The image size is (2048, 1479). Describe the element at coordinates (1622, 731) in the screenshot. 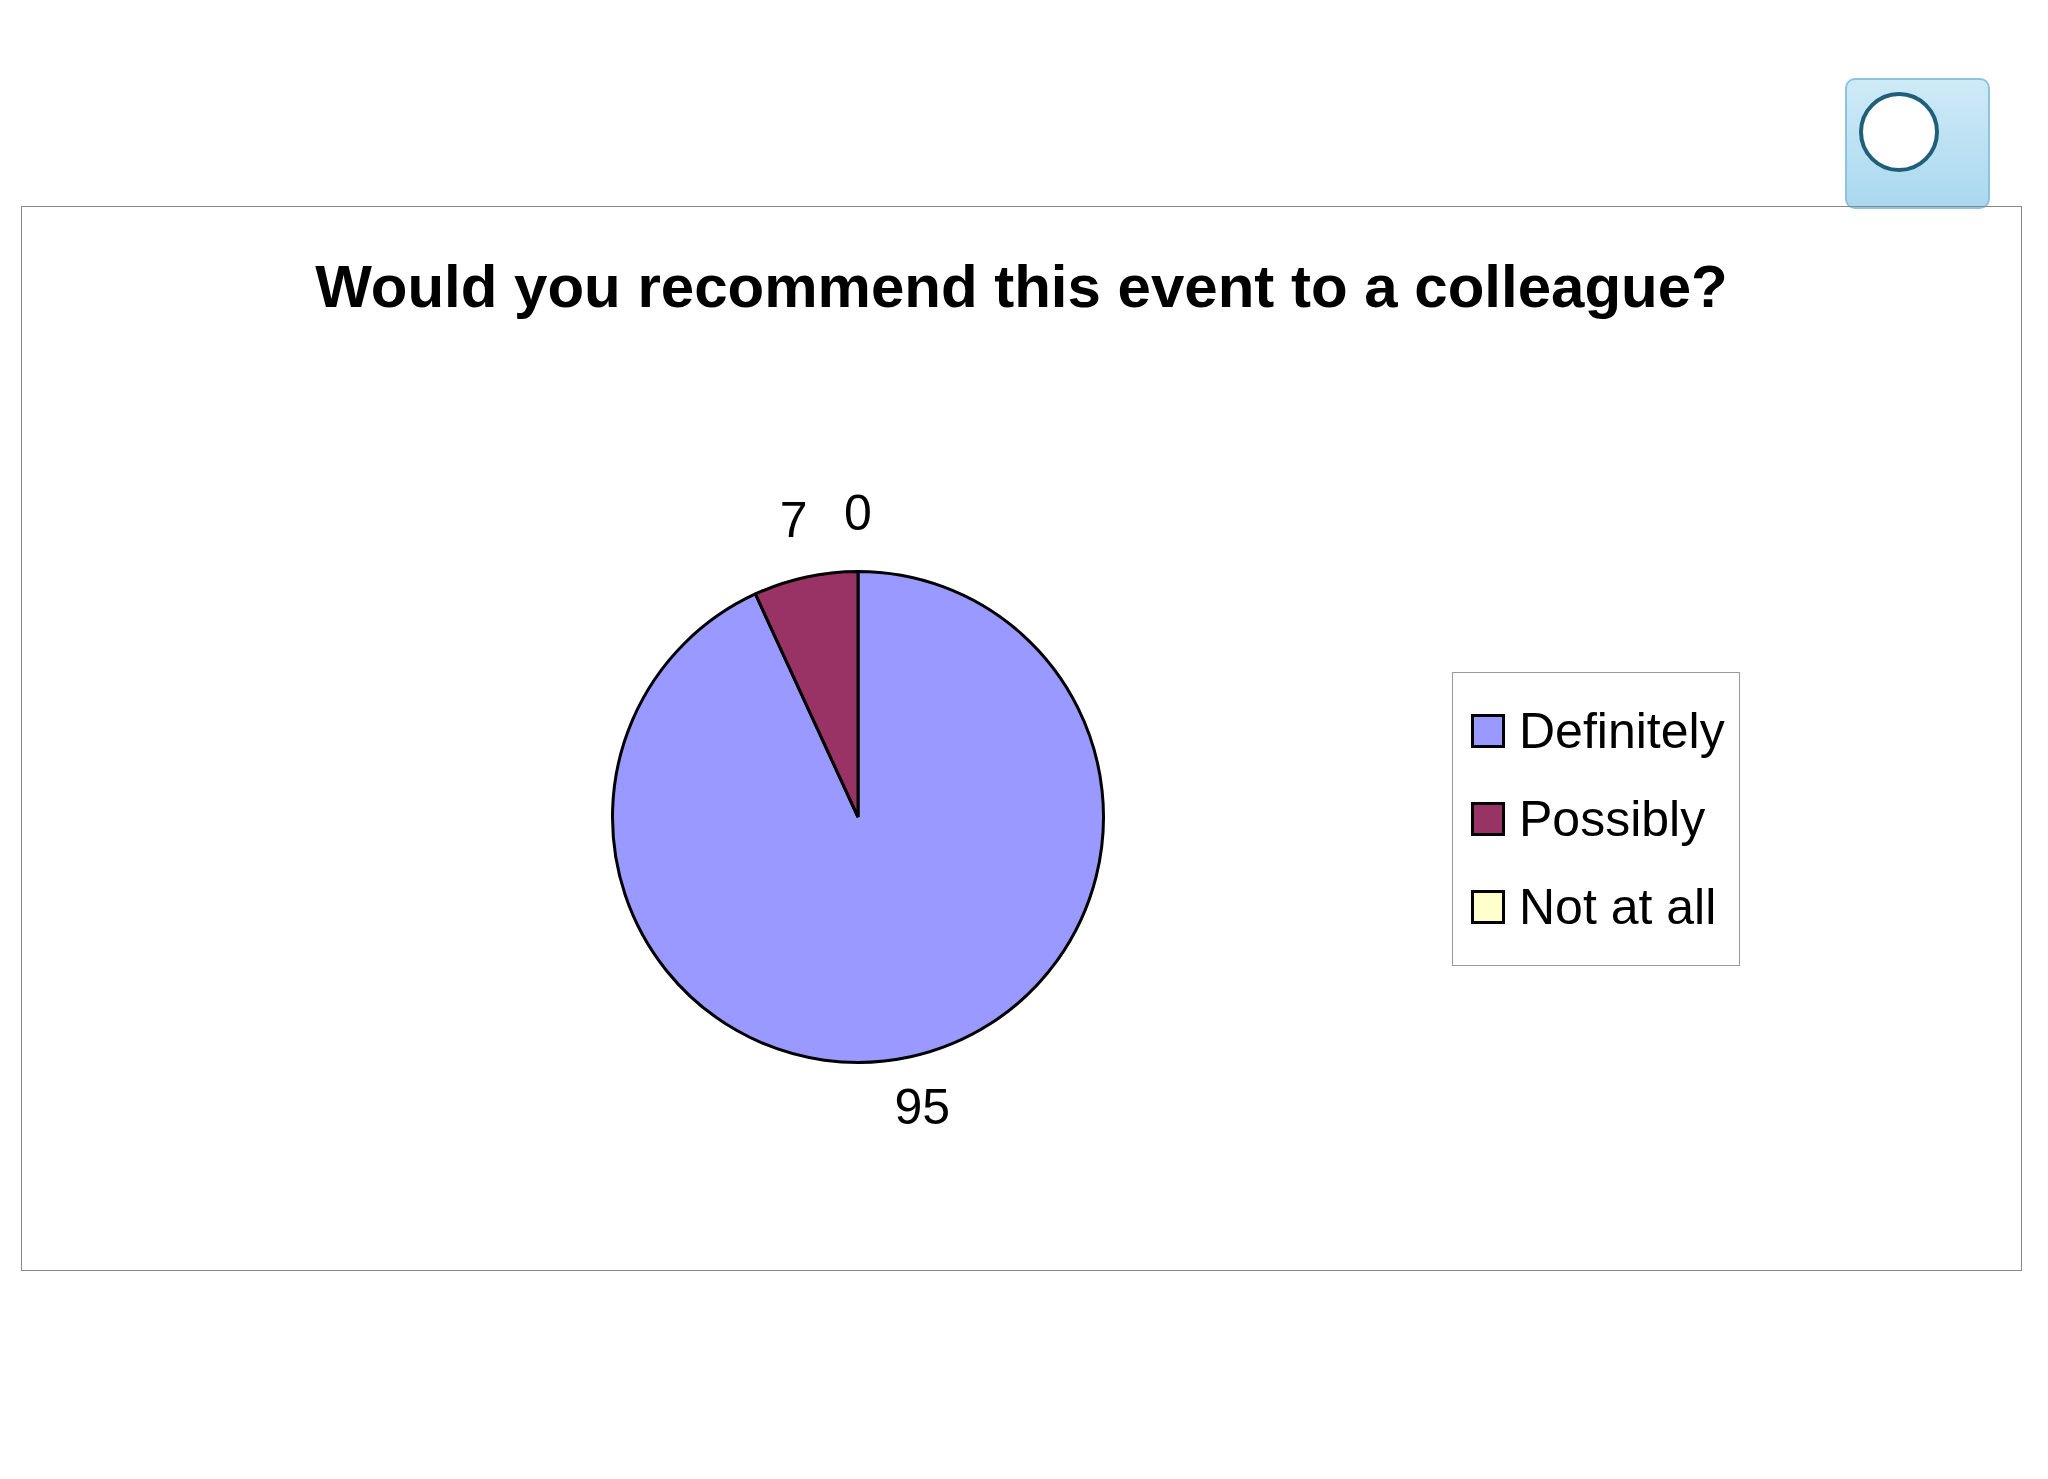

I see `legend-label: Definitely` at that location.